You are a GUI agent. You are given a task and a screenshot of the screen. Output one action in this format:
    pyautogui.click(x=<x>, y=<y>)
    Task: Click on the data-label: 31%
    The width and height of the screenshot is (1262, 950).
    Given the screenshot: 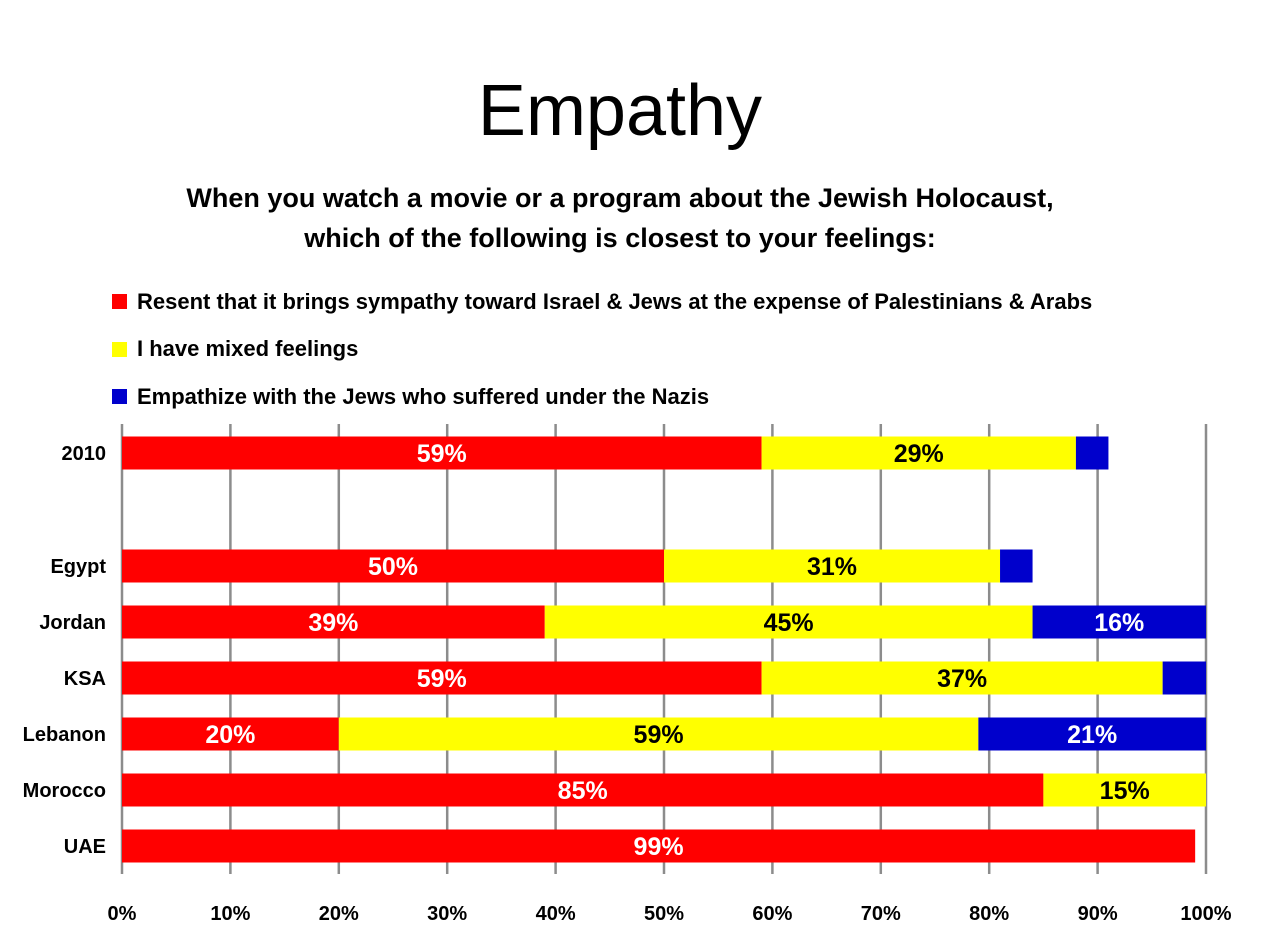 What is the action you would take?
    pyautogui.click(x=832, y=567)
    